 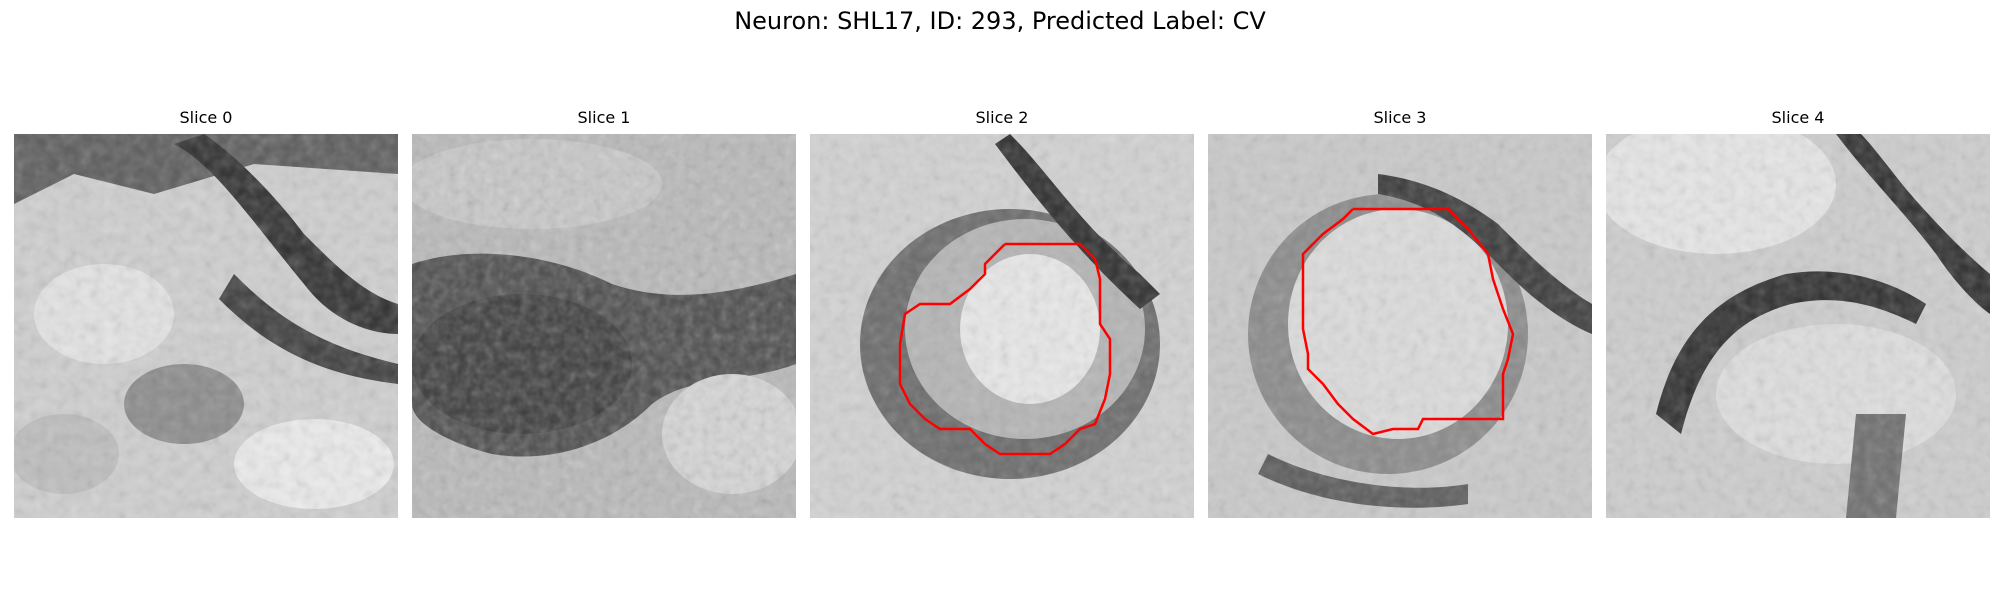 I want to click on slice-title-3: Slice 3, so click(x=1400, y=117).